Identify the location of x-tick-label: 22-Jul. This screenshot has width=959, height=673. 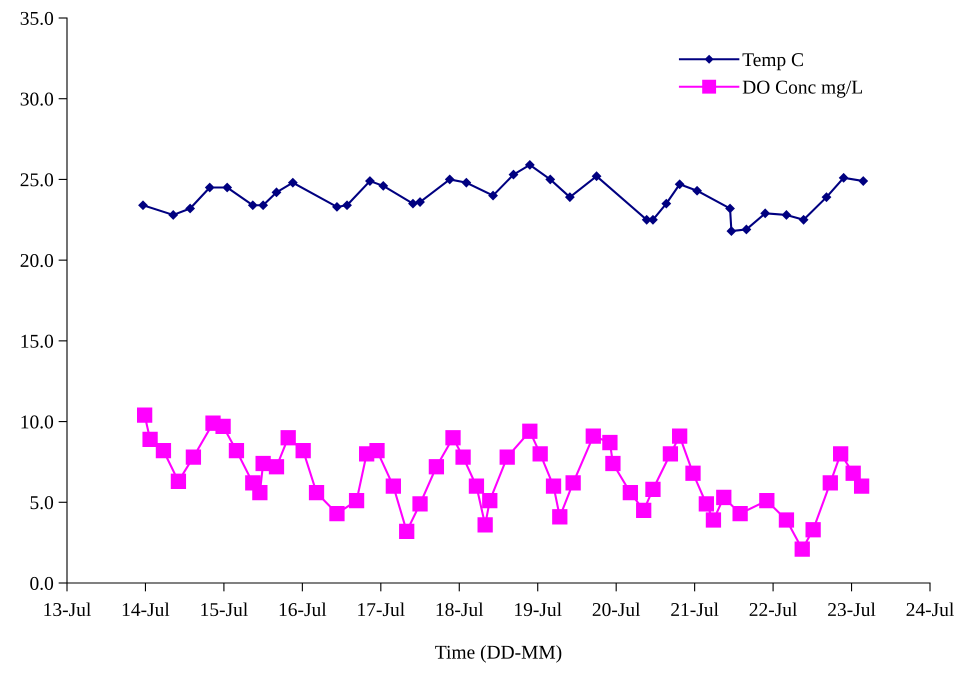
(774, 609).